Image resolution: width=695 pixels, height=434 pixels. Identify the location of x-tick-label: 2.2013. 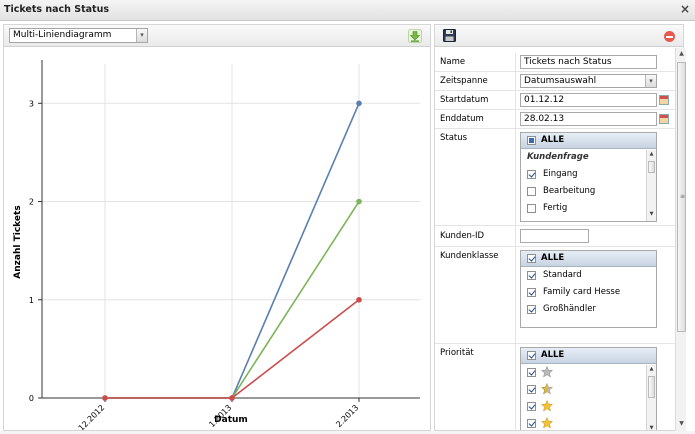
(347, 416).